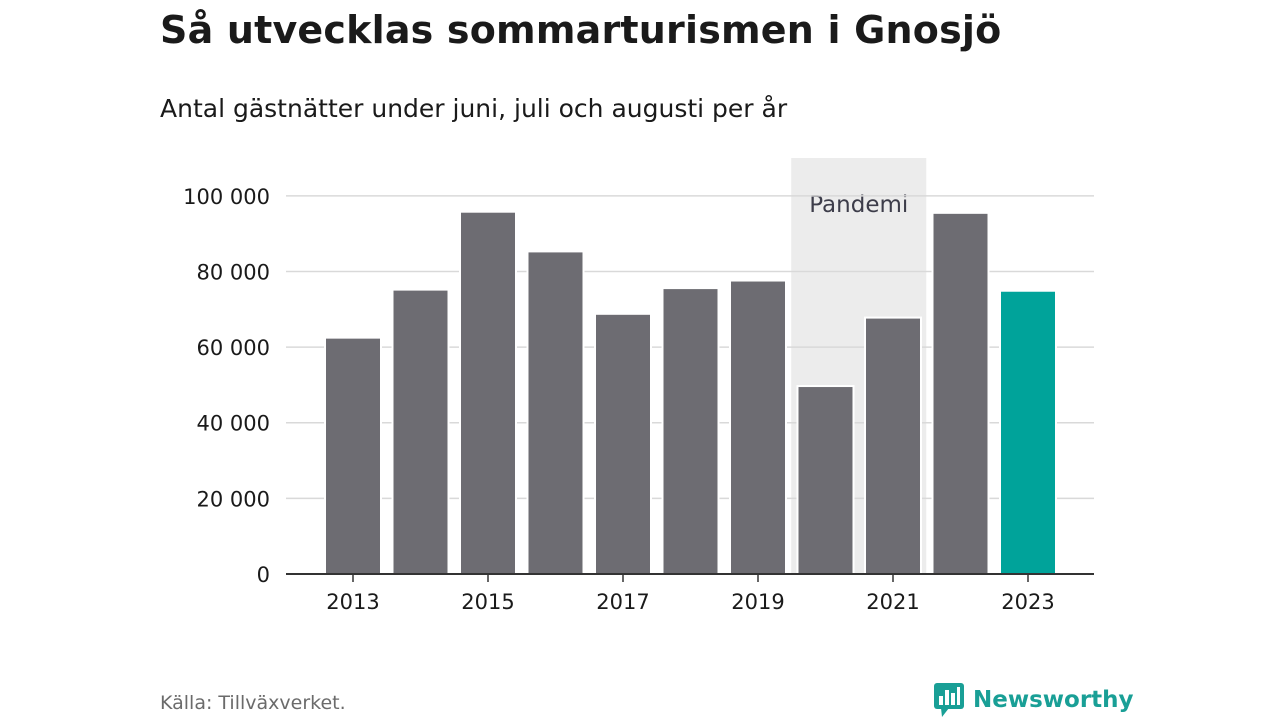 This screenshot has height=720, width=1280. What do you see at coordinates (758, 427) in the screenshot?
I see `bar-2019` at bounding box center [758, 427].